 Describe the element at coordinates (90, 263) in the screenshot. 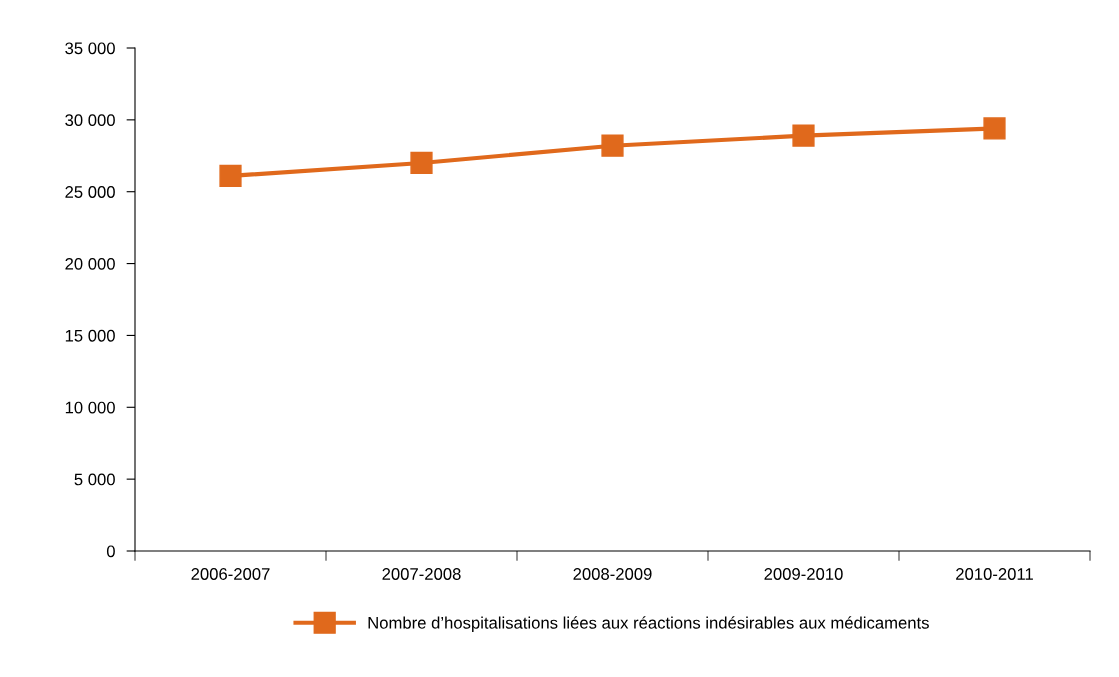

I see `y-tick-label: 20 000` at that location.